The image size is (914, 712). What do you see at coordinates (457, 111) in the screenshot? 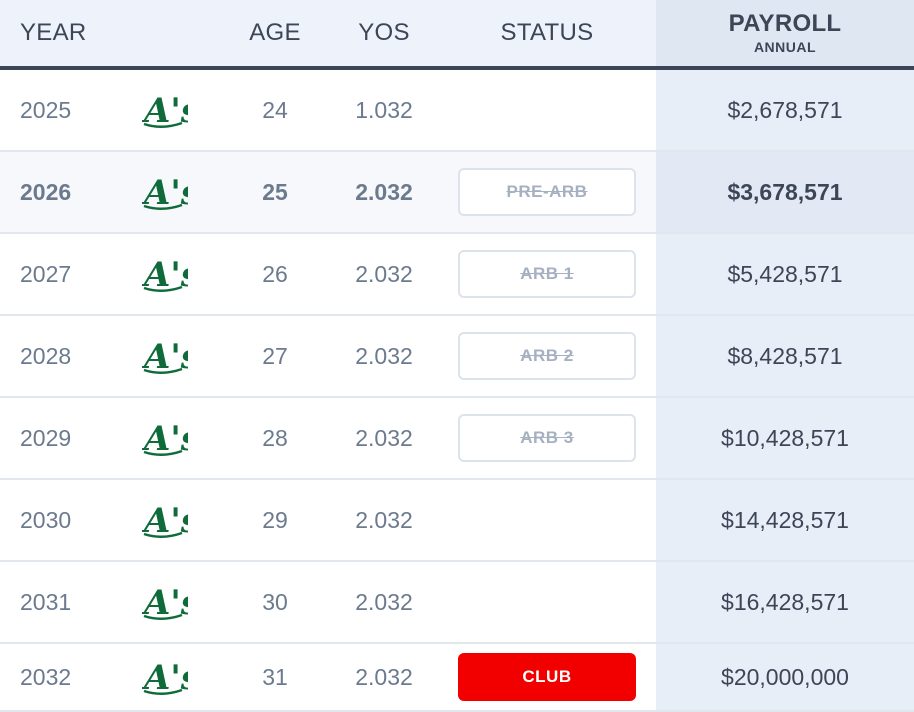
I see `table-row: 2025 A's 24 1.032 $2,678,571` at bounding box center [457, 111].